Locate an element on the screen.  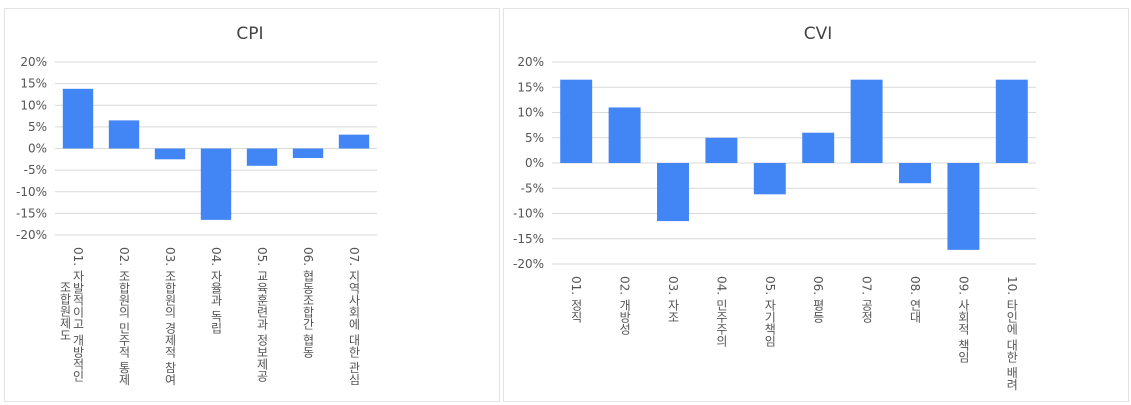
cvi-y-tick-label: 0% is located at coordinates (534, 163).